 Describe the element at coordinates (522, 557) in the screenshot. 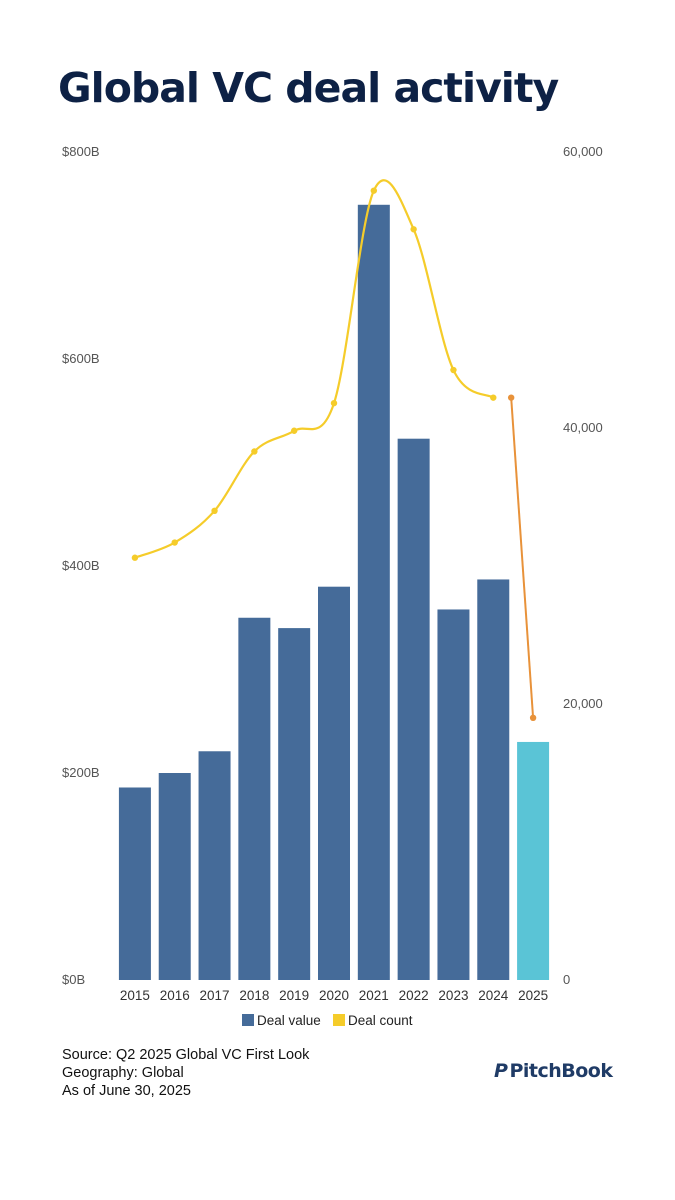

I see `deal-count-partial-line` at that location.